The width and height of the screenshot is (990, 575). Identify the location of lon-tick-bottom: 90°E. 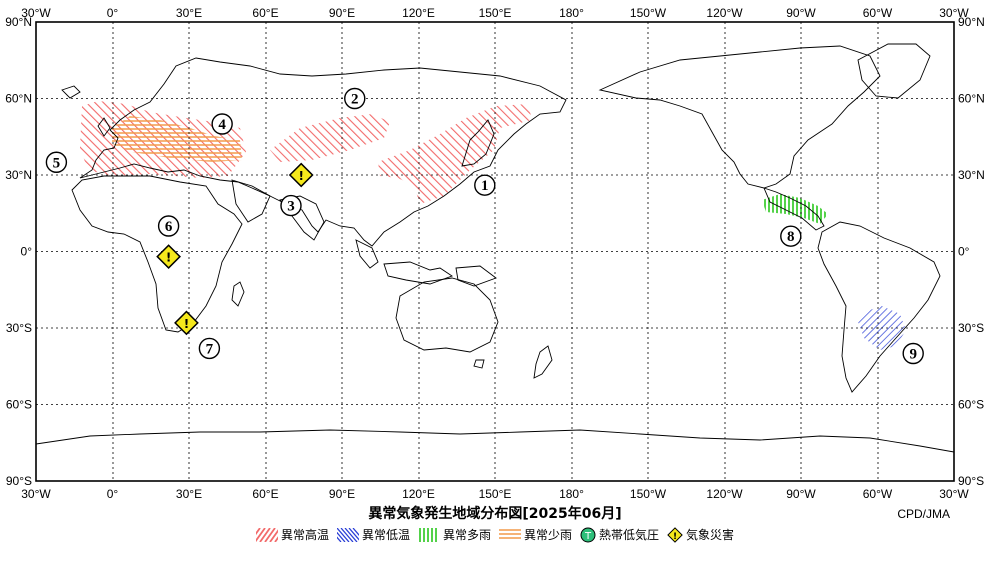
(342, 494).